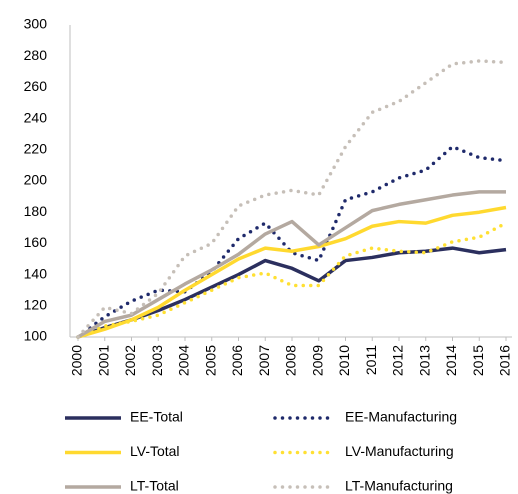 The image size is (518, 494). Describe the element at coordinates (36, 180) in the screenshot. I see `y-tick-label: 200` at that location.